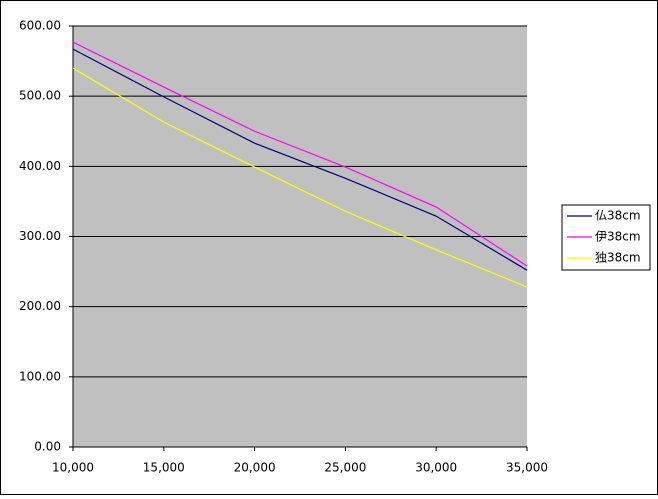  What do you see at coordinates (40, 166) in the screenshot?
I see `y-tick-label: 400.00` at bounding box center [40, 166].